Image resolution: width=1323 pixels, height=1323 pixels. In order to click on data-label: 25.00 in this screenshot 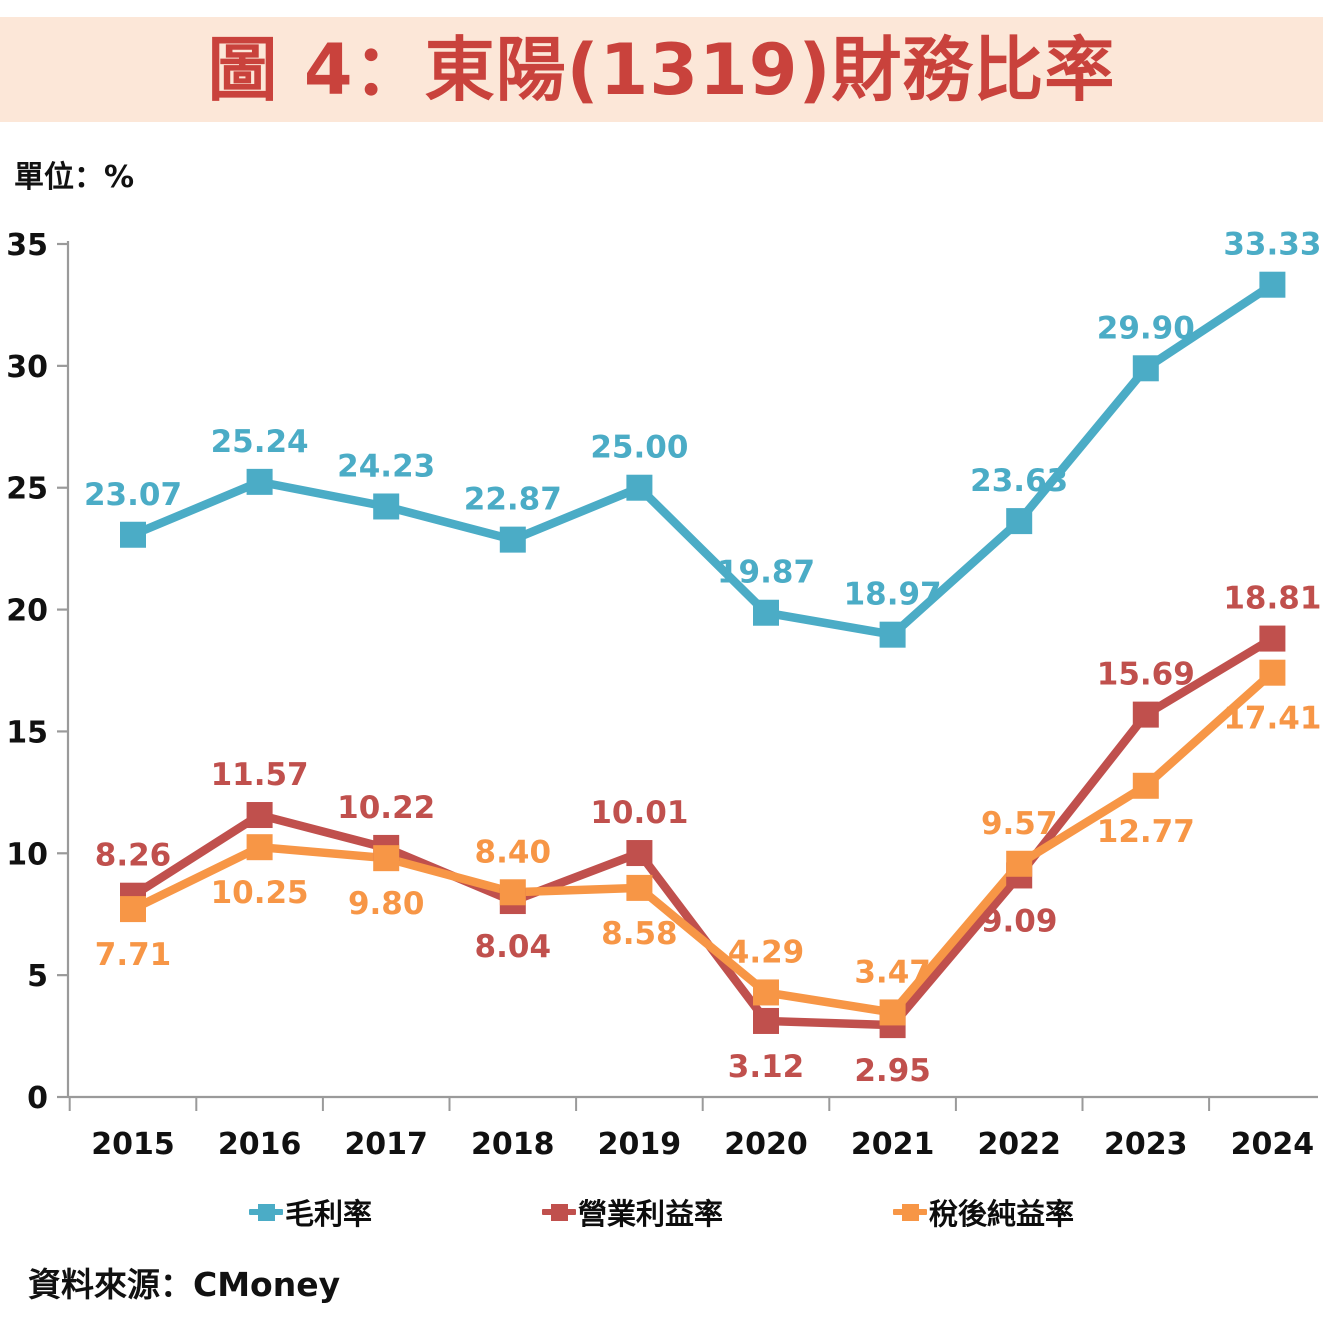, I will do `click(639, 448)`.